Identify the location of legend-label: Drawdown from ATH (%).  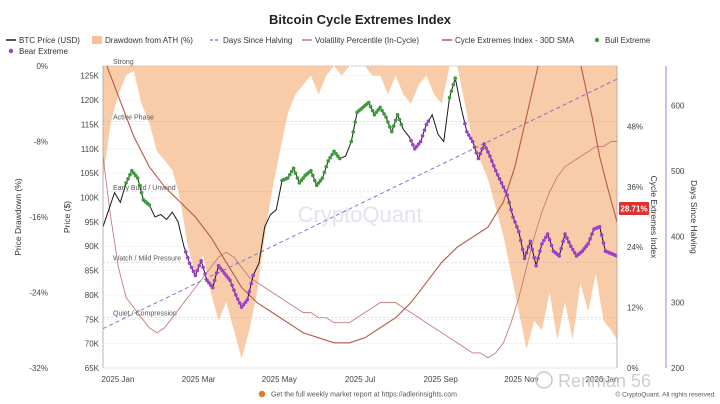
(149, 40).